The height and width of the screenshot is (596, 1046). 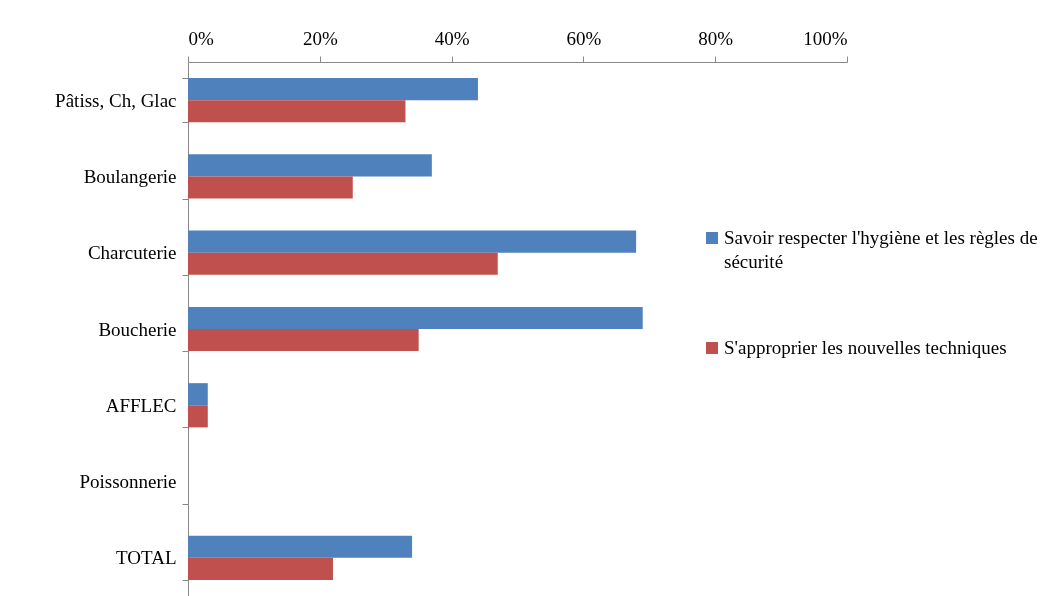 What do you see at coordinates (865, 348) in the screenshot?
I see `legend-label: S'approprier les nouvelles techniques` at bounding box center [865, 348].